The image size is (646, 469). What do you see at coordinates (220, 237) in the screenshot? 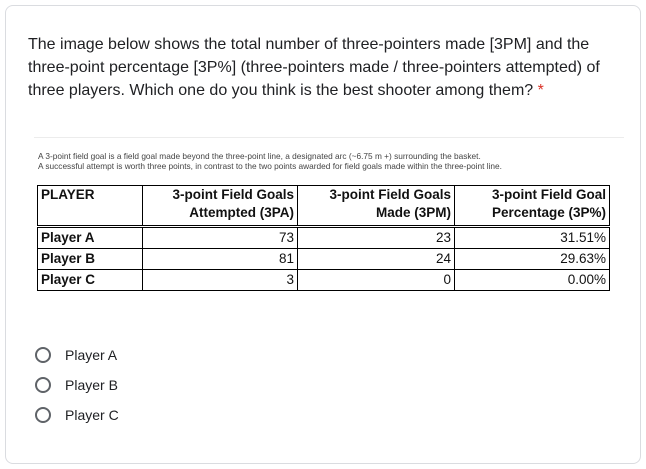
I see `attempted-value: 73` at bounding box center [220, 237].